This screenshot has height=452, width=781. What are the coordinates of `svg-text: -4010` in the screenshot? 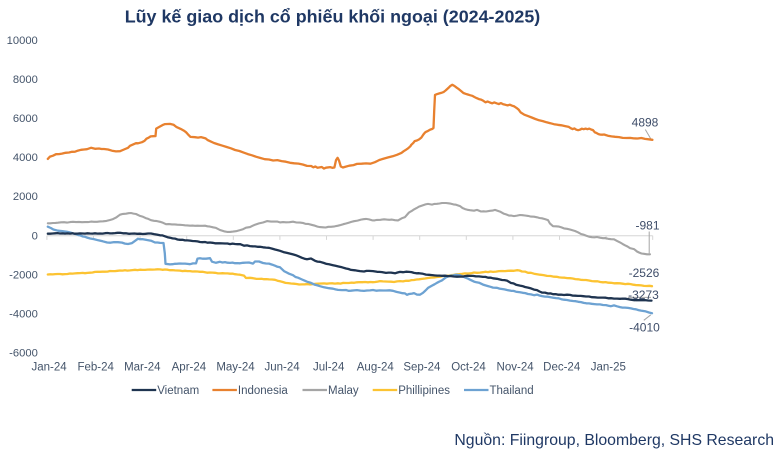 It's located at (644, 328).